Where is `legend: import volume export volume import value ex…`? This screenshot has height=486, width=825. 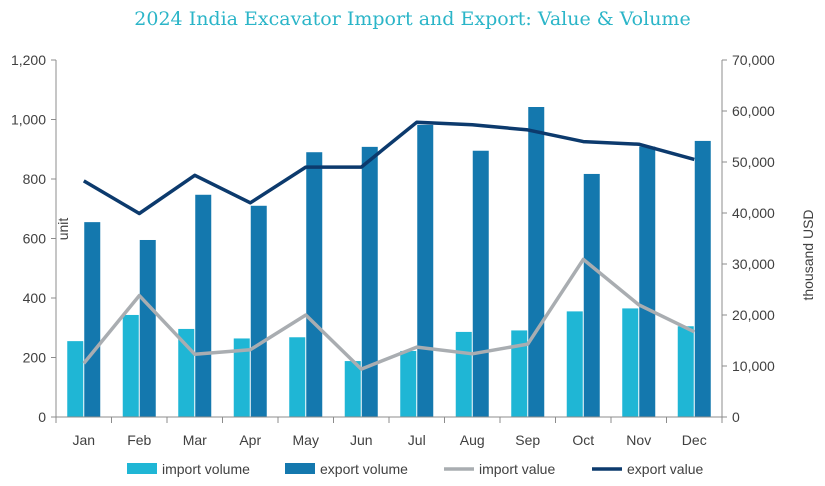
legend: import volume export volume import value ex… is located at coordinates (415, 469).